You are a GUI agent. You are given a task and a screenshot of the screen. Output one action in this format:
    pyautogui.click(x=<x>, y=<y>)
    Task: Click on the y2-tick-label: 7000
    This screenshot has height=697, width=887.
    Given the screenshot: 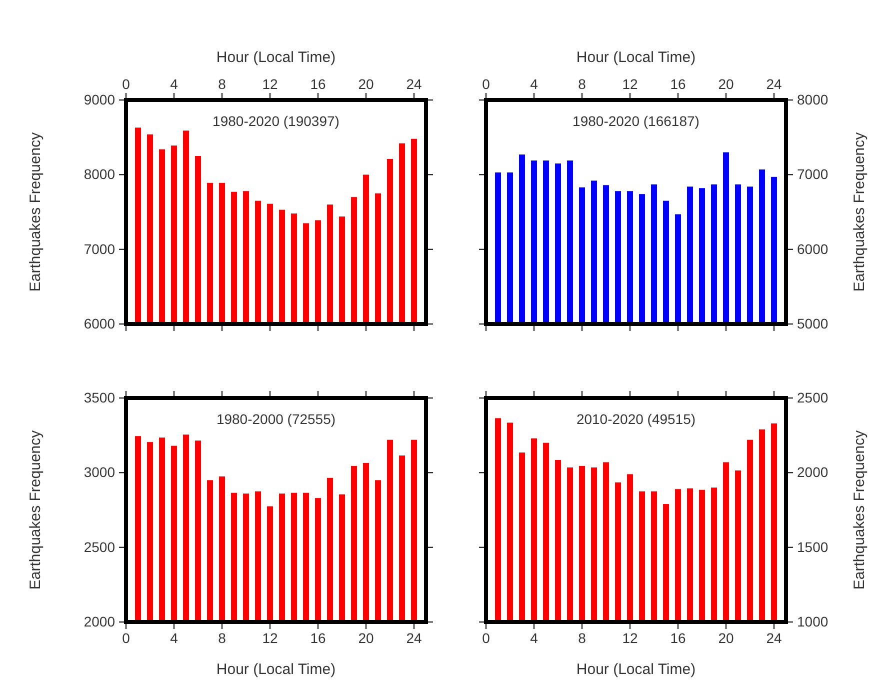 What is the action you would take?
    pyautogui.click(x=812, y=174)
    